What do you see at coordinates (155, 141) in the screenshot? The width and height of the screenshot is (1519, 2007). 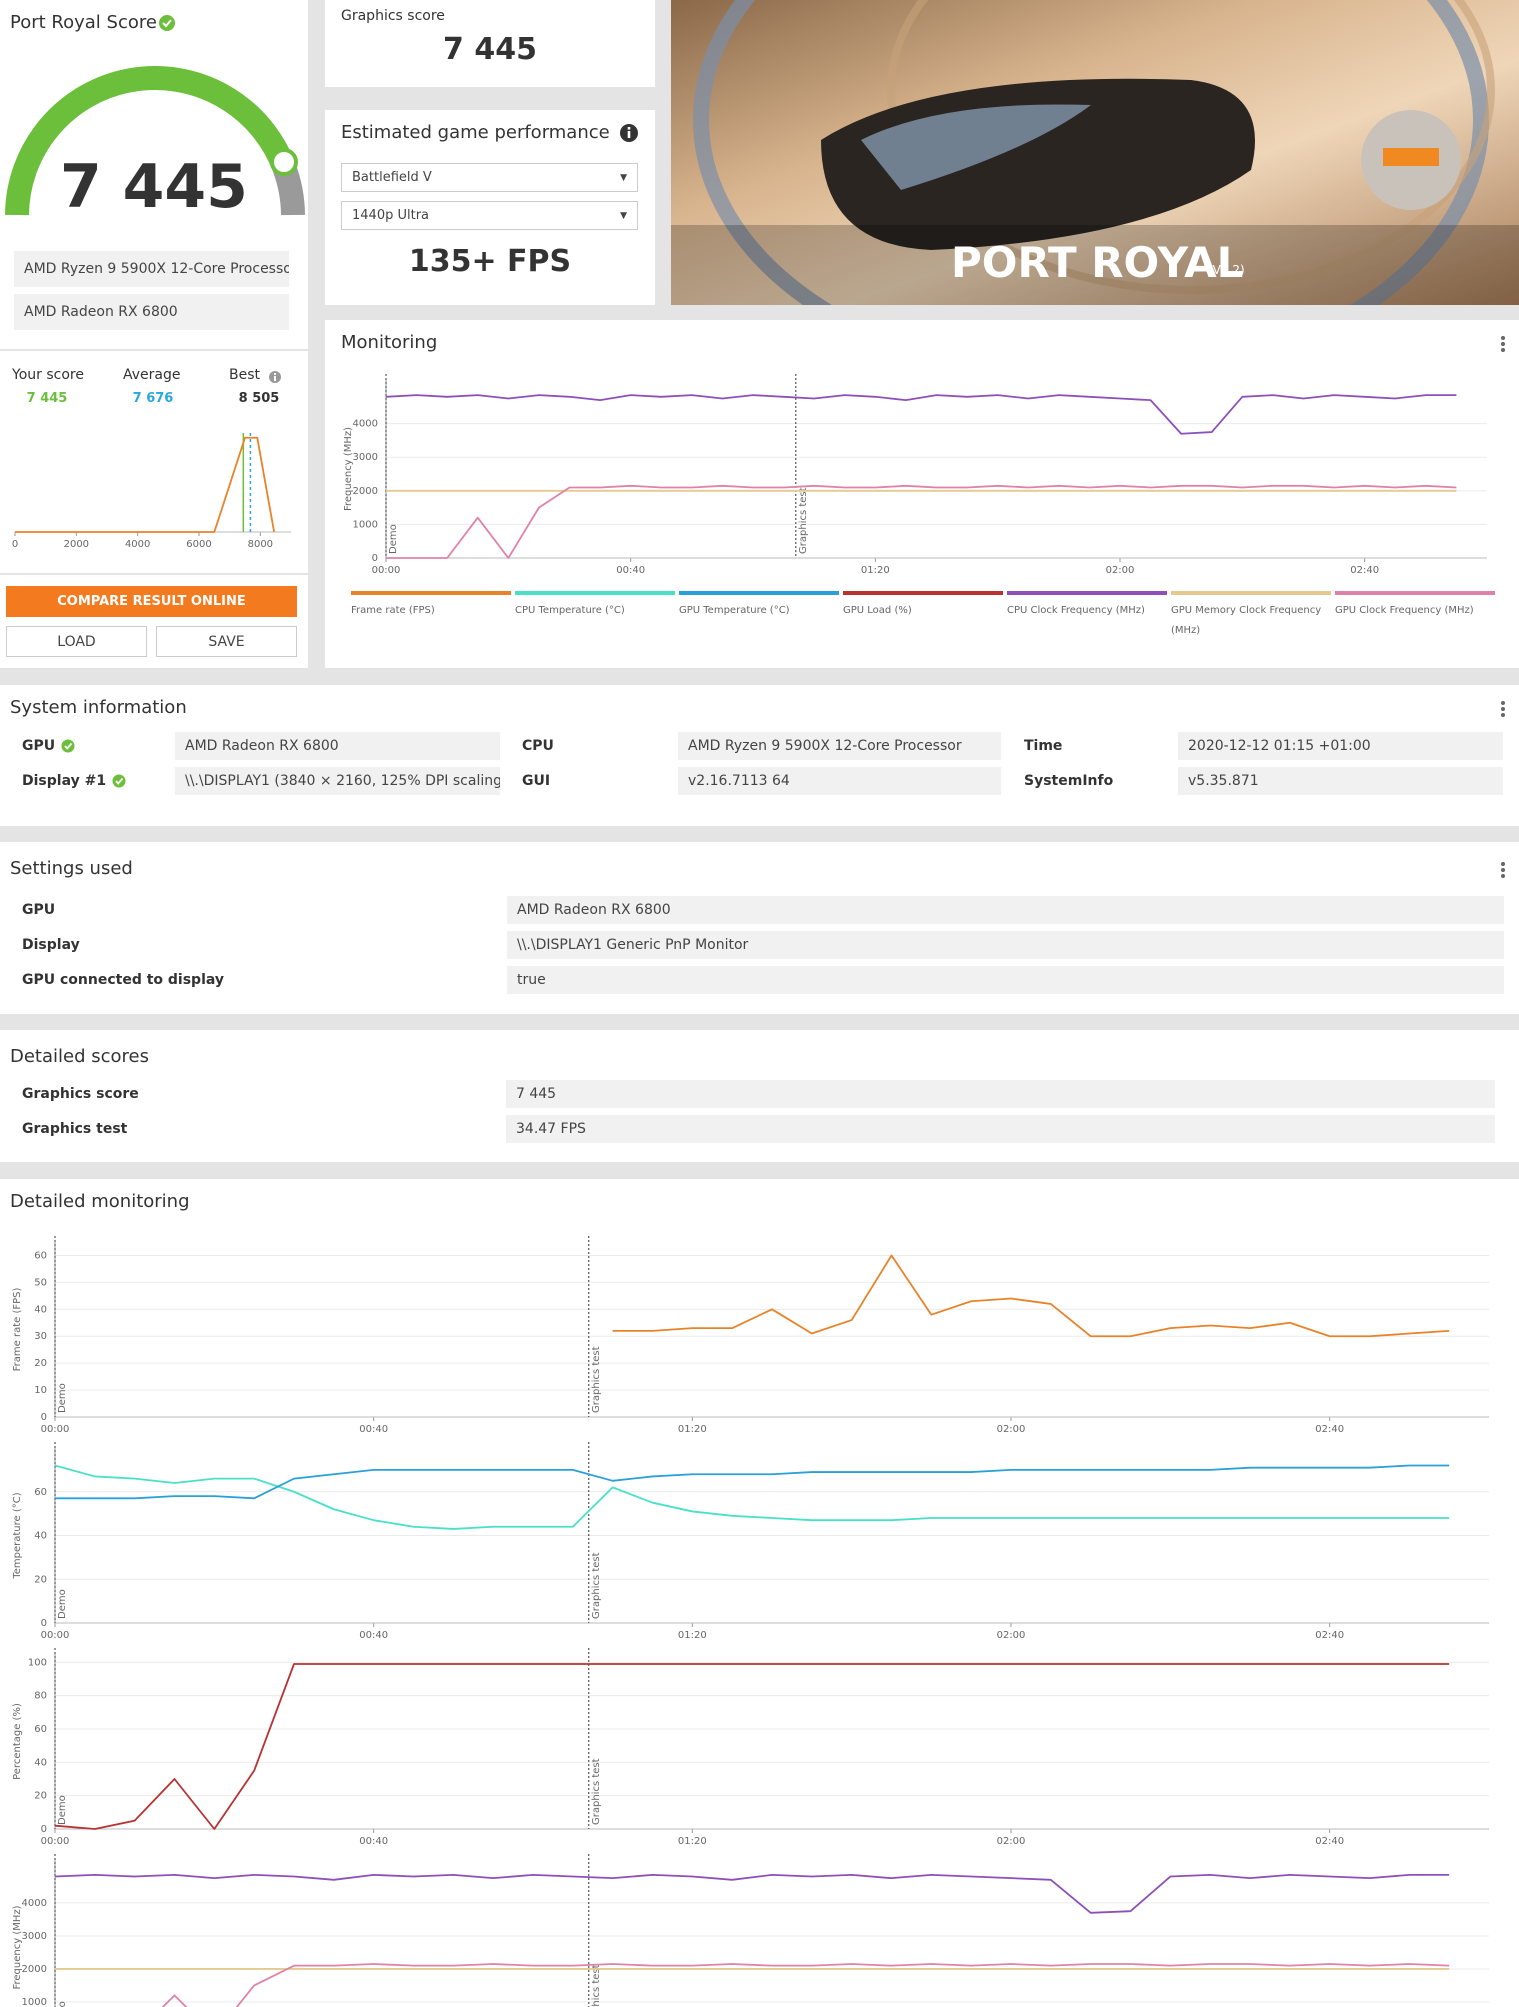 I see `gauge` at bounding box center [155, 141].